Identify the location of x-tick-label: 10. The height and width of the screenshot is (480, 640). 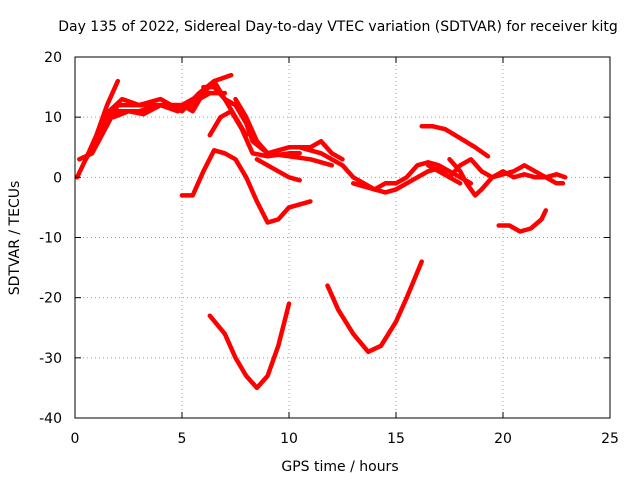
(289, 439).